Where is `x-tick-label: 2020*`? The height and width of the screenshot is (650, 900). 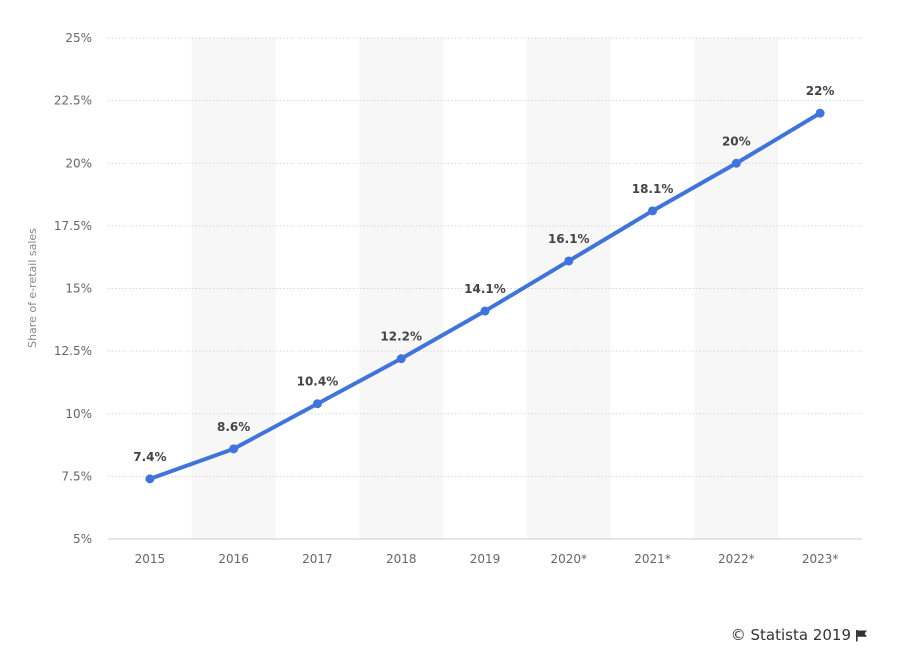 x-tick-label: 2020* is located at coordinates (569, 559).